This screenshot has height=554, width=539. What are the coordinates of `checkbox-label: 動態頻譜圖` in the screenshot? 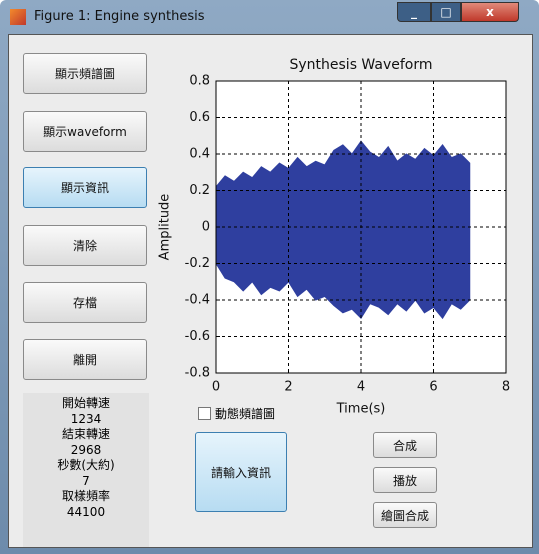 It's located at (245, 414).